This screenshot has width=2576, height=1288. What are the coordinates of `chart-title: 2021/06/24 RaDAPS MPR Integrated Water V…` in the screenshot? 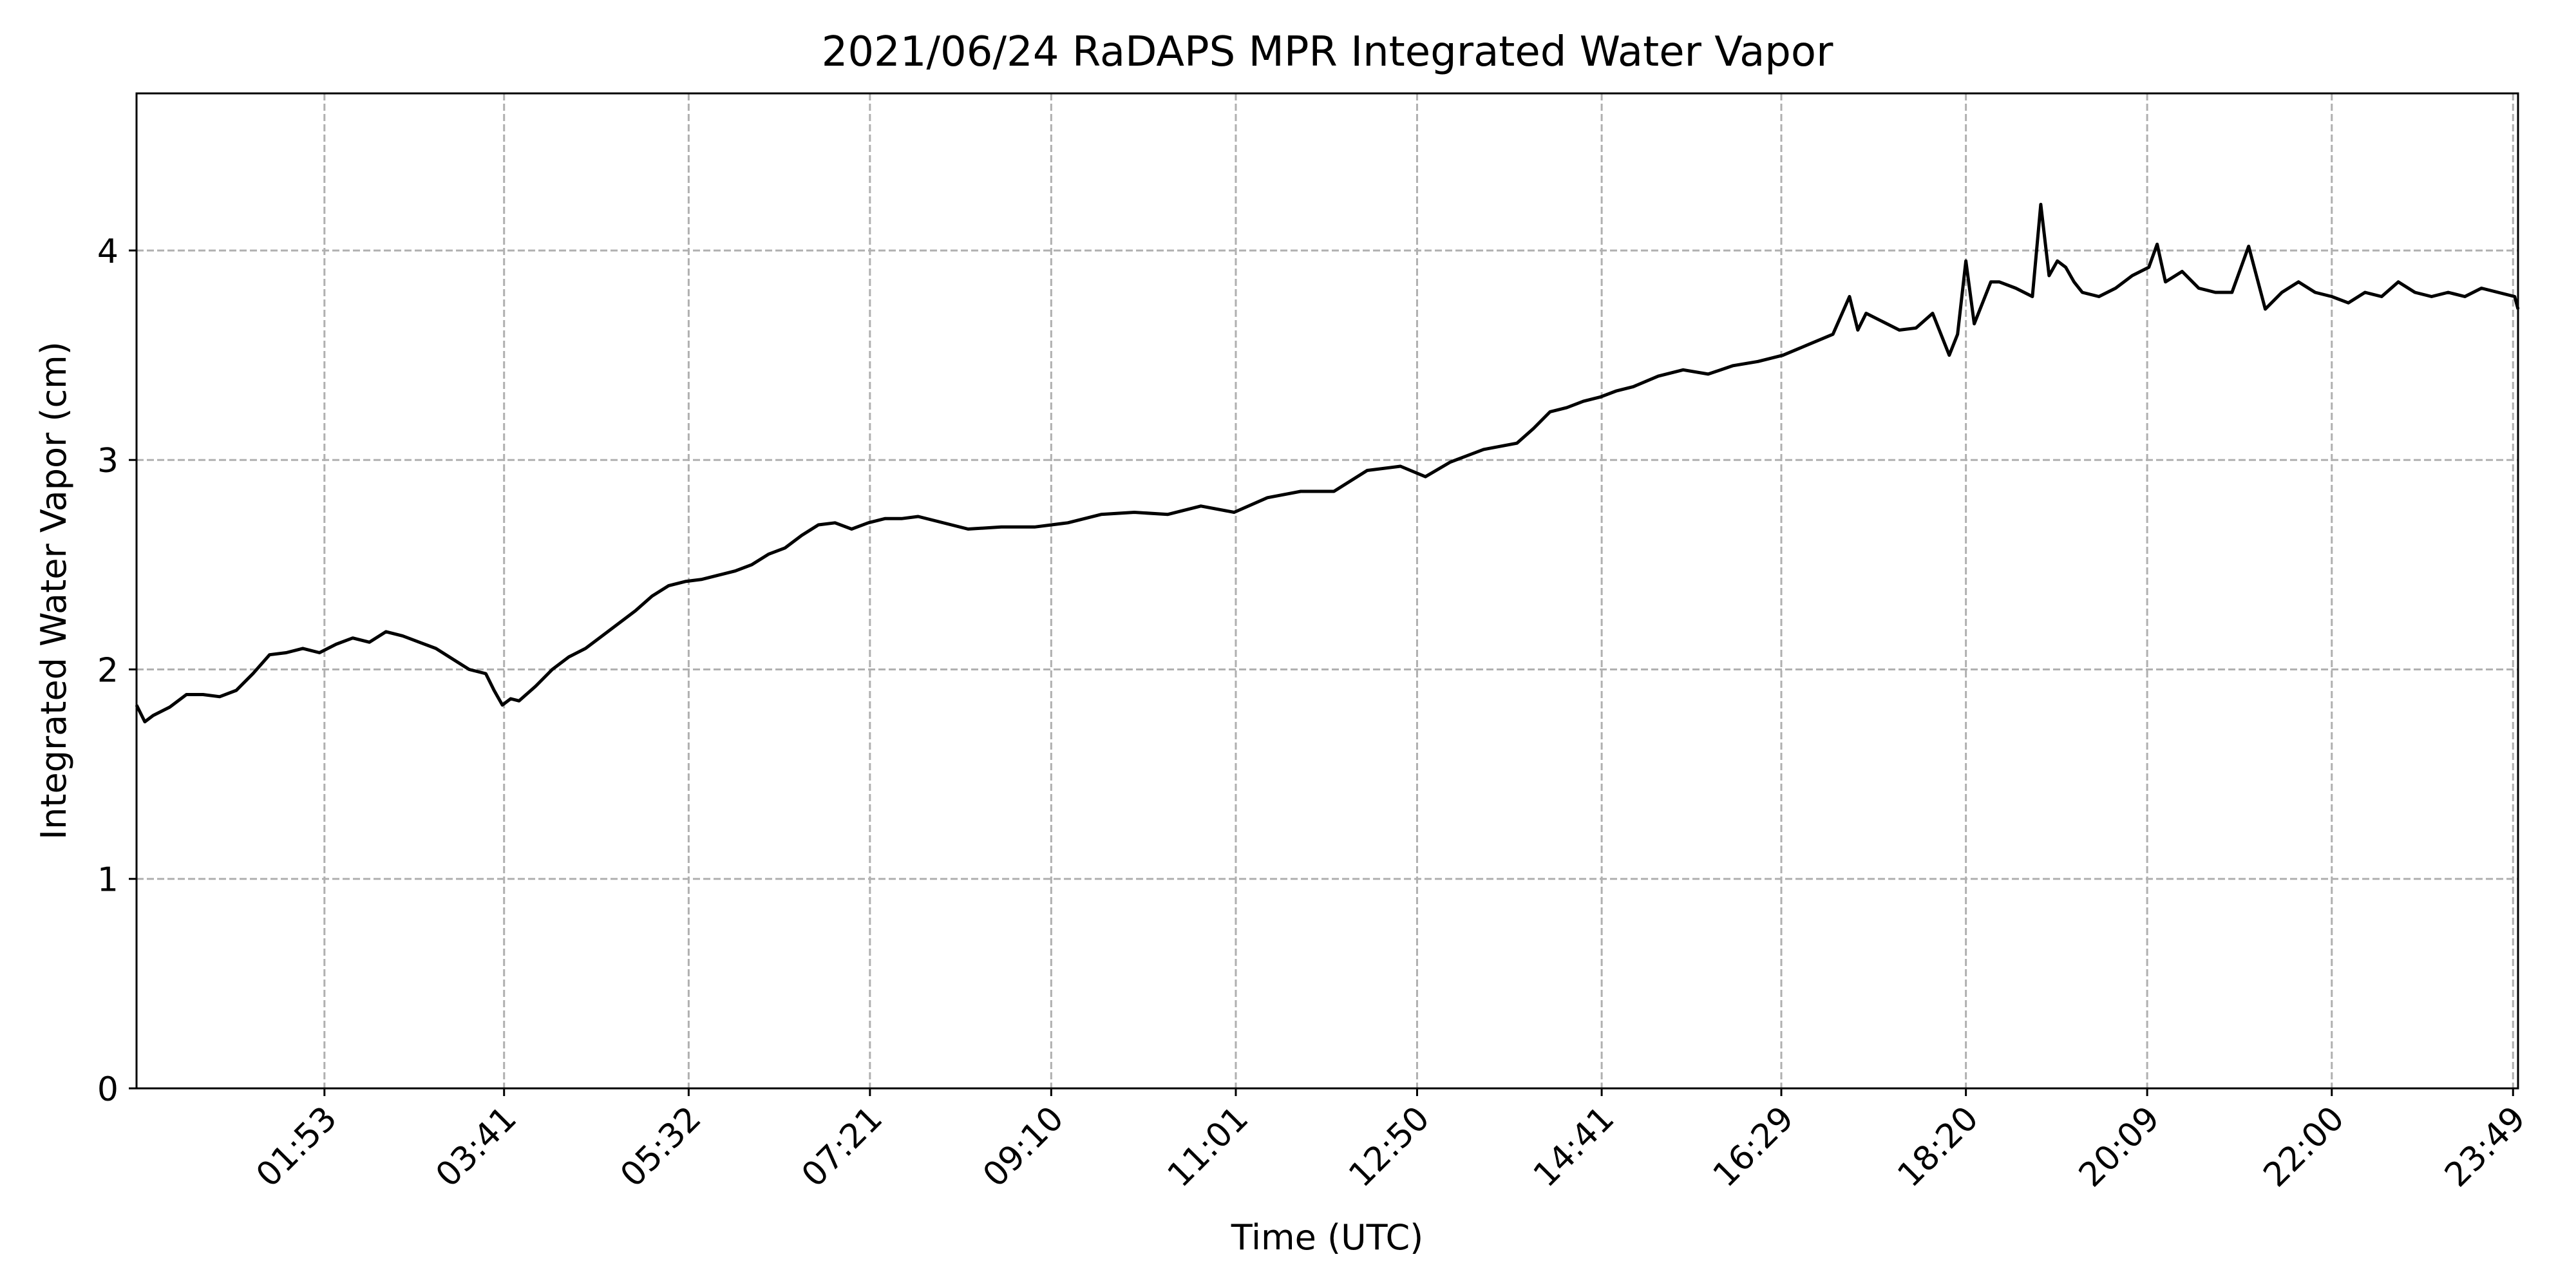 It's located at (1327, 52).